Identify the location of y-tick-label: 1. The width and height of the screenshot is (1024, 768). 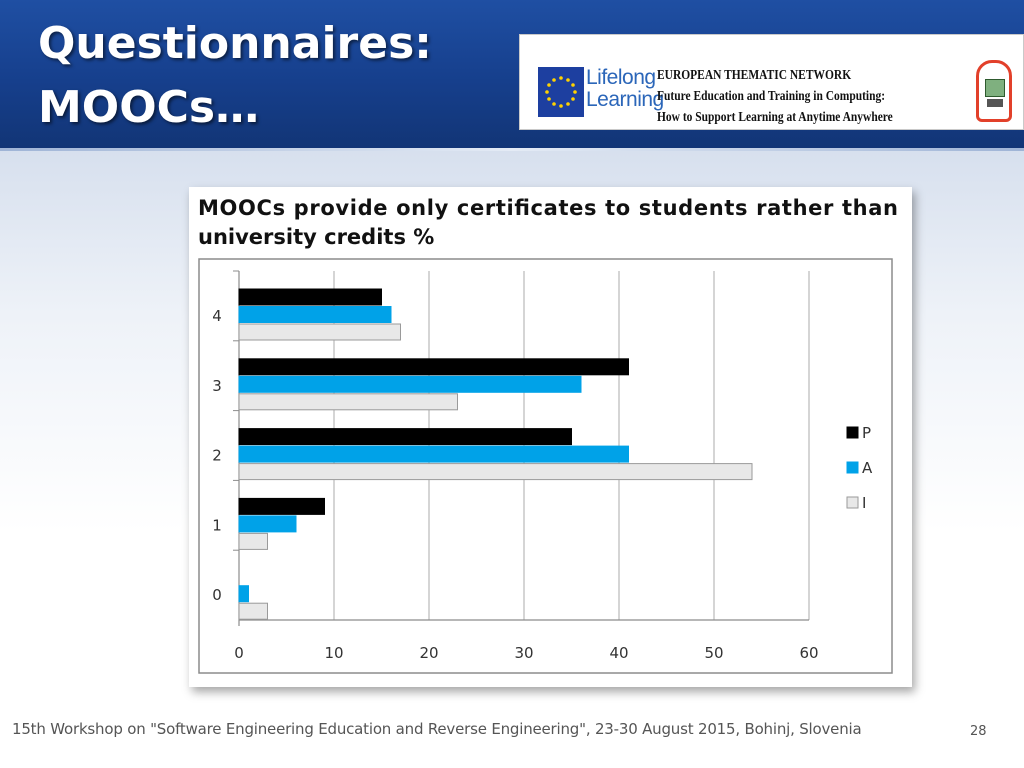
(217, 525).